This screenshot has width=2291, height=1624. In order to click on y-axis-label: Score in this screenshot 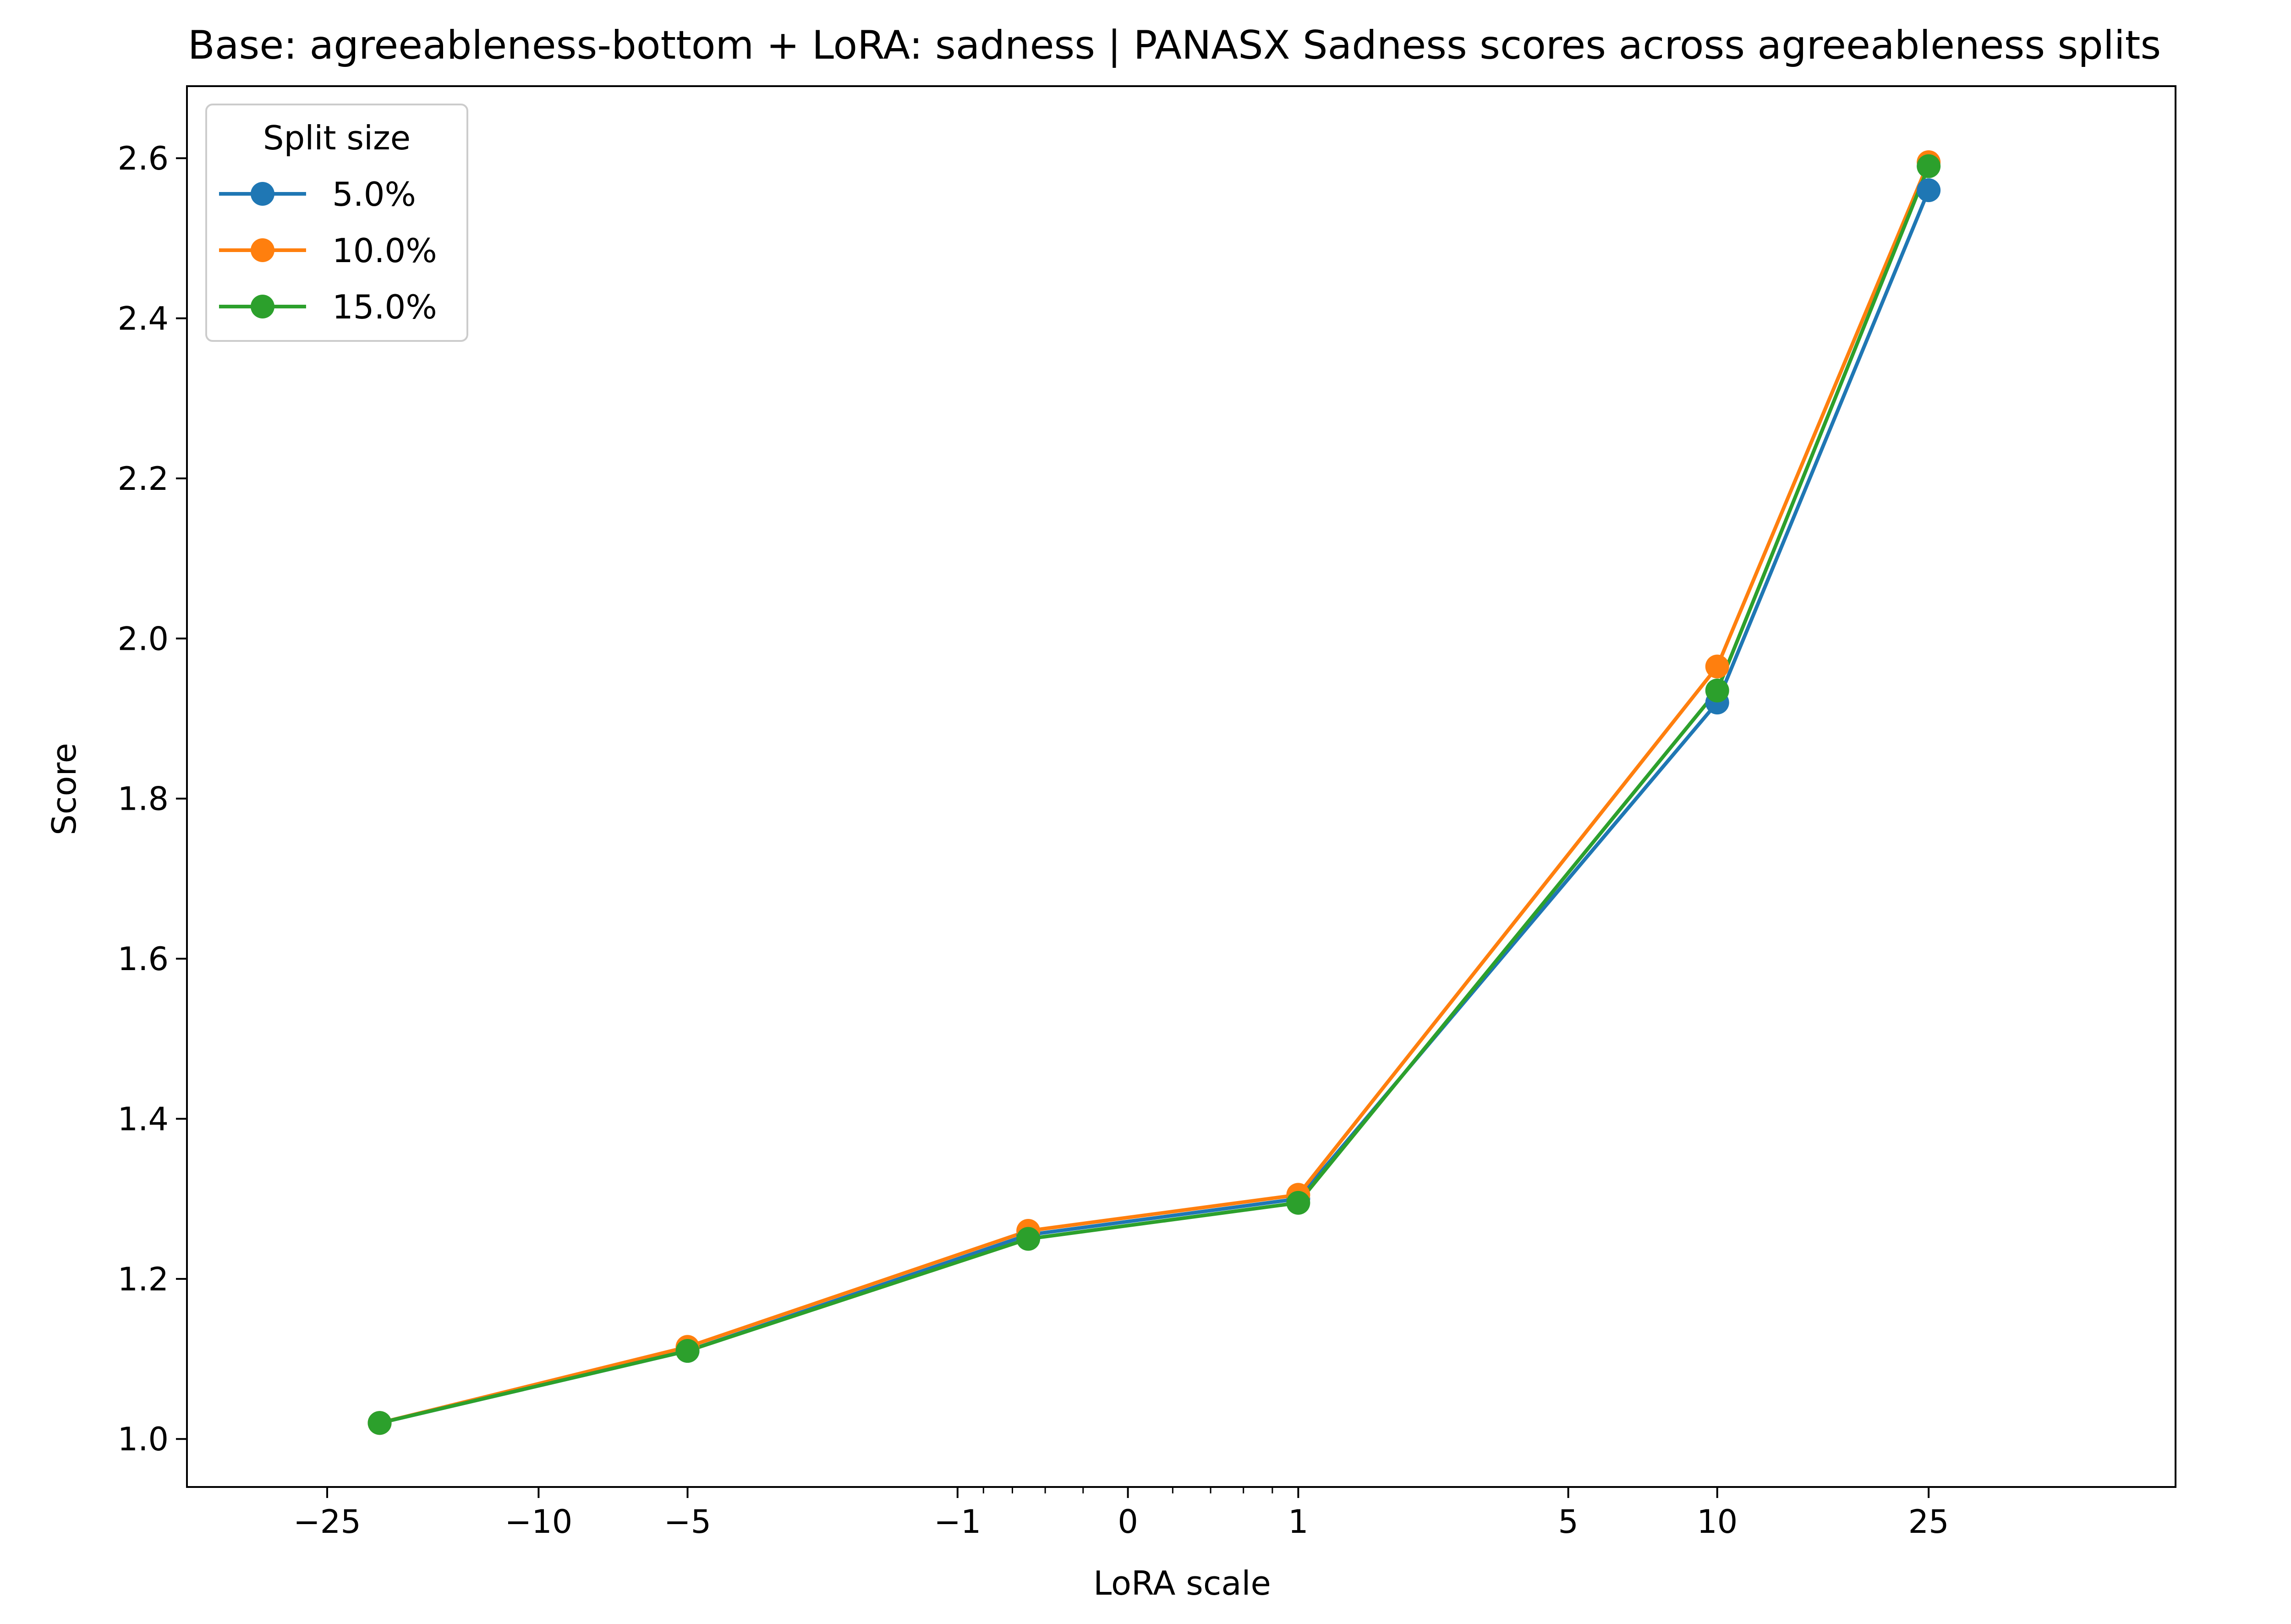, I will do `click(64, 789)`.